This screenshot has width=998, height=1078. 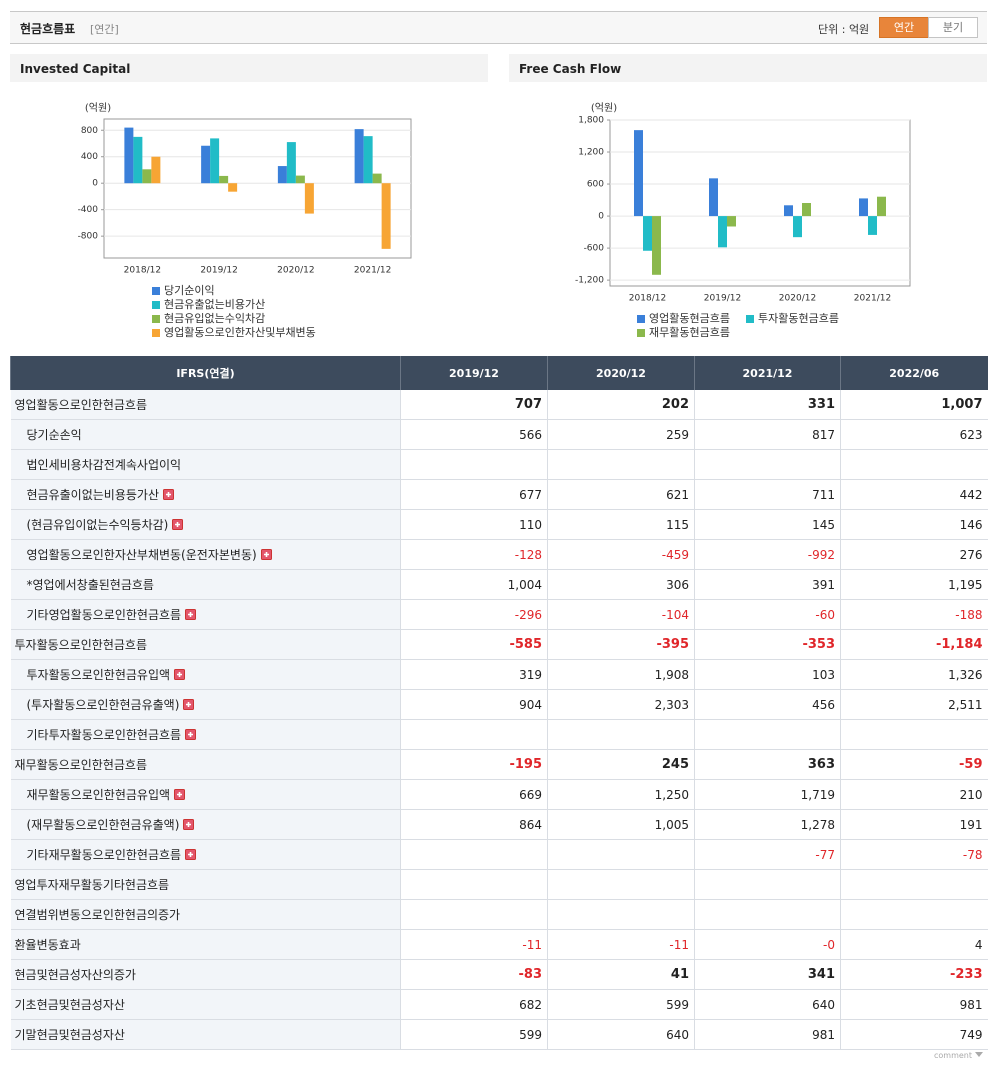 What do you see at coordinates (88, 210) in the screenshot?
I see `y-tick-label: -400` at bounding box center [88, 210].